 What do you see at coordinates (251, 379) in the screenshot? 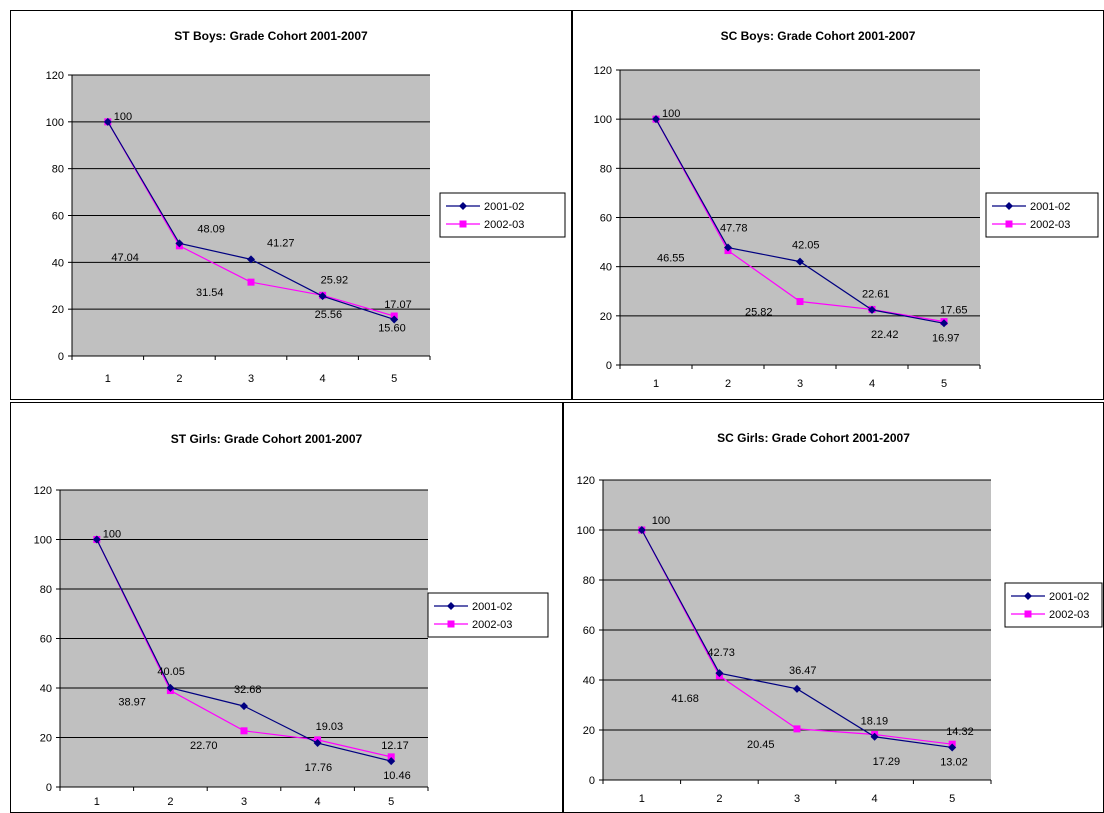
I see `x-tick-label: 3` at bounding box center [251, 379].